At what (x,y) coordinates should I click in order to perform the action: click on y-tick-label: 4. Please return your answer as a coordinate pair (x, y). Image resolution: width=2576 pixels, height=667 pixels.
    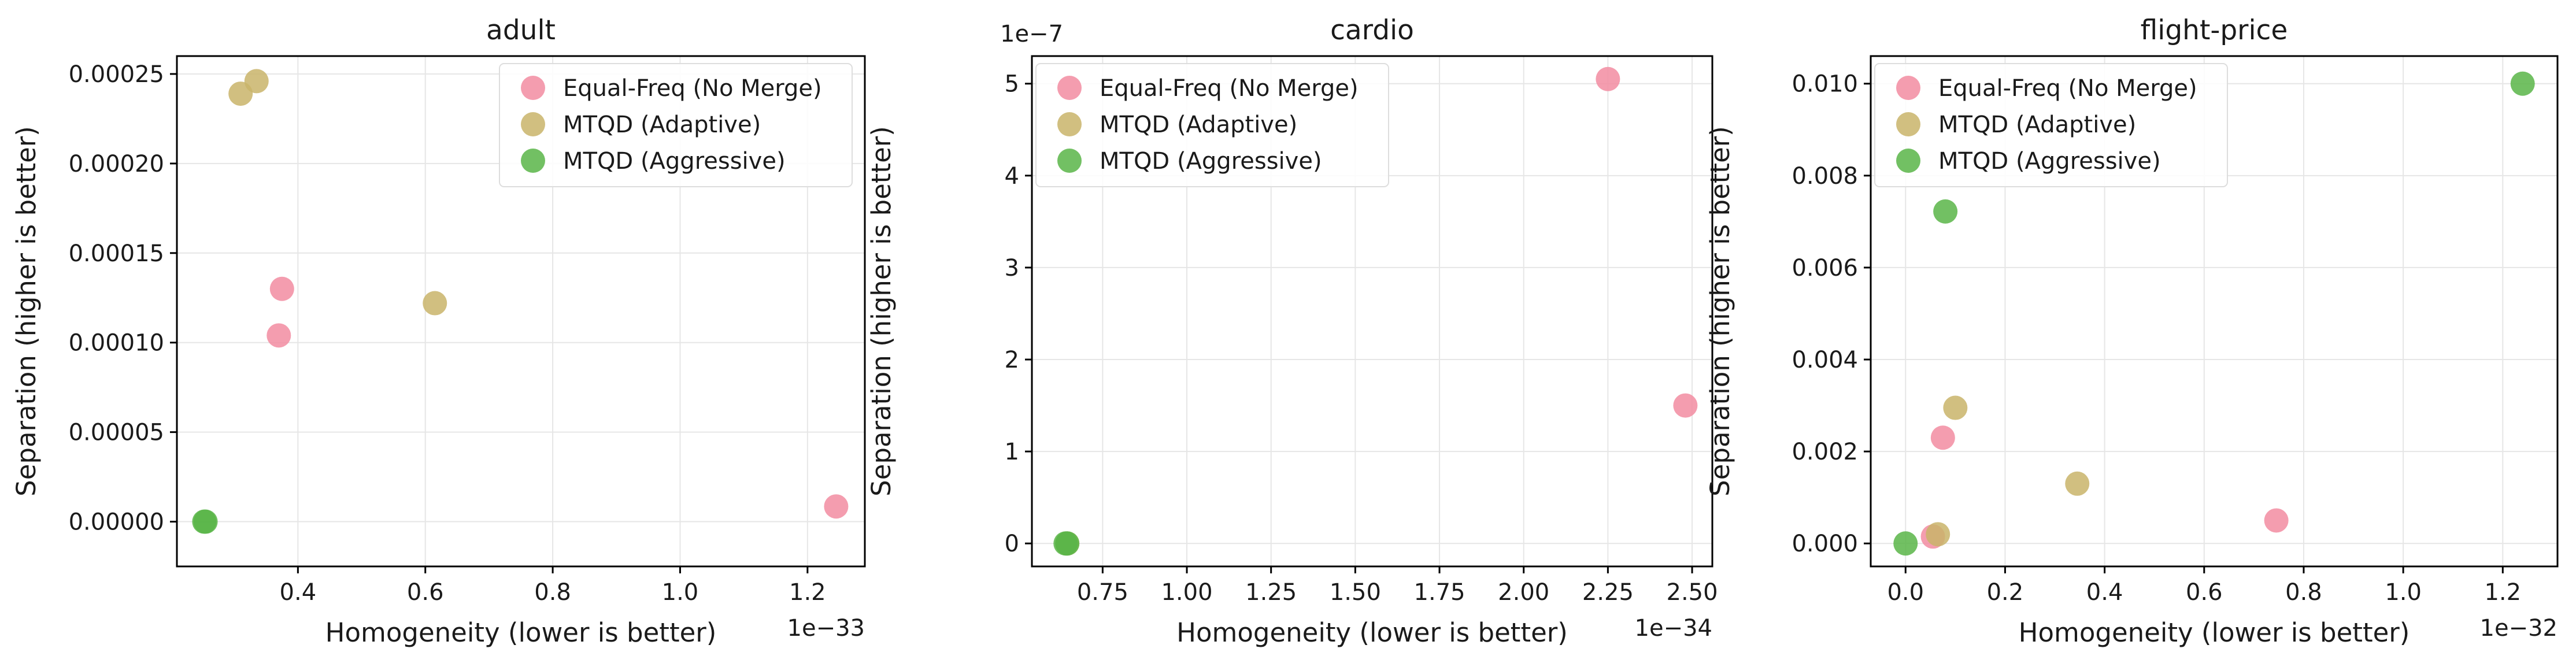
    Looking at the image, I should click on (1012, 177).